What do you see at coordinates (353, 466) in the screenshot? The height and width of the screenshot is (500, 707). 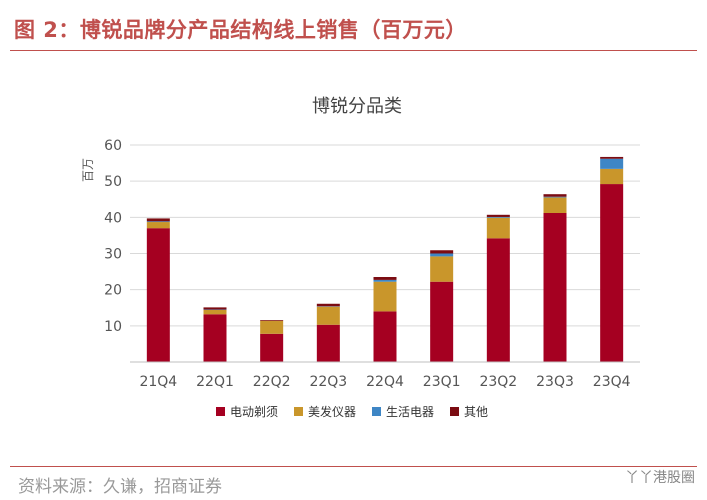 I see `source-divider` at bounding box center [353, 466].